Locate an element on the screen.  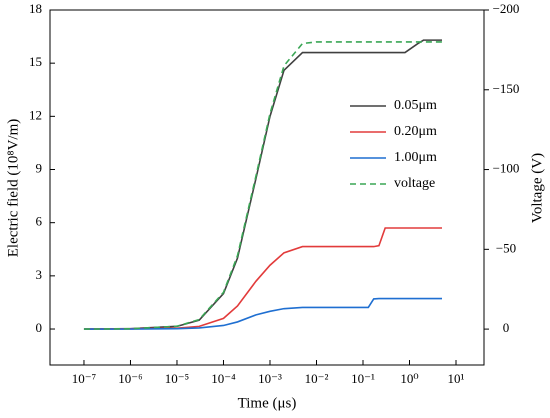
y-tick-label: 9 is located at coordinates (39, 167).